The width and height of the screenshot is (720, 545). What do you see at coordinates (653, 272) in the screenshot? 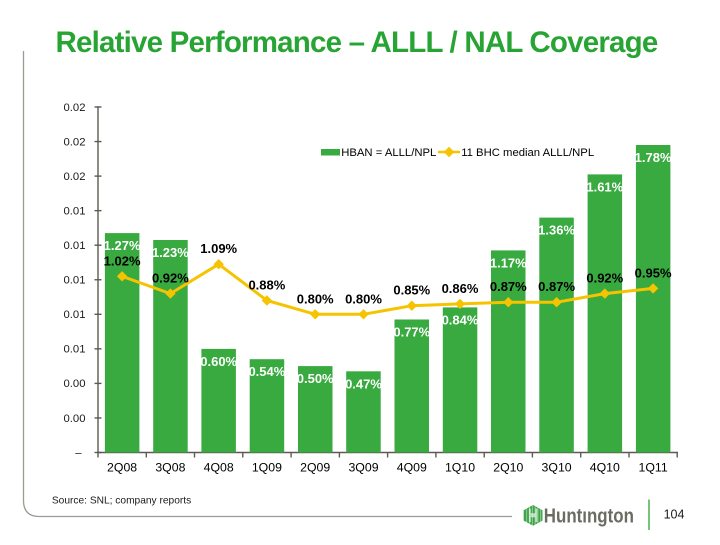
I see `svg-text: 0.95%` at bounding box center [653, 272].